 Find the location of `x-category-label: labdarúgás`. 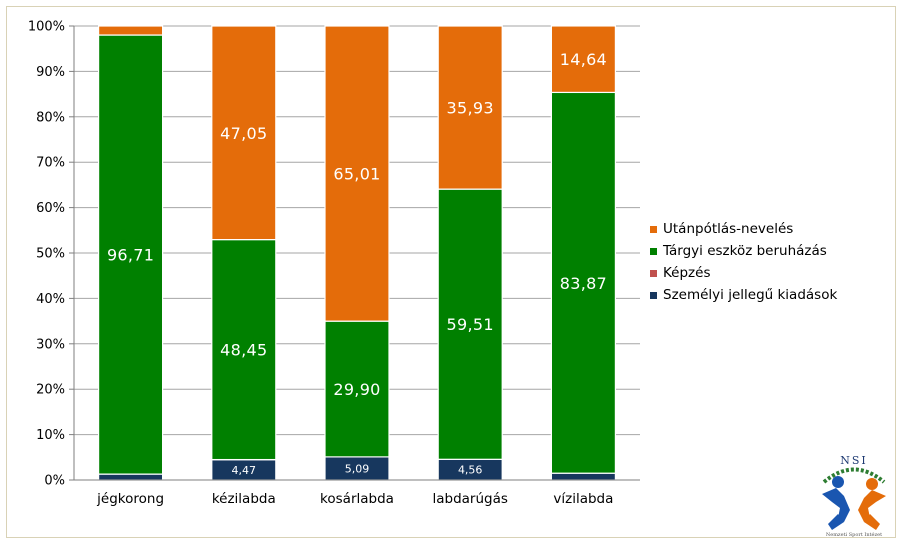

x-category-label: labdarúgás is located at coordinates (469, 499).